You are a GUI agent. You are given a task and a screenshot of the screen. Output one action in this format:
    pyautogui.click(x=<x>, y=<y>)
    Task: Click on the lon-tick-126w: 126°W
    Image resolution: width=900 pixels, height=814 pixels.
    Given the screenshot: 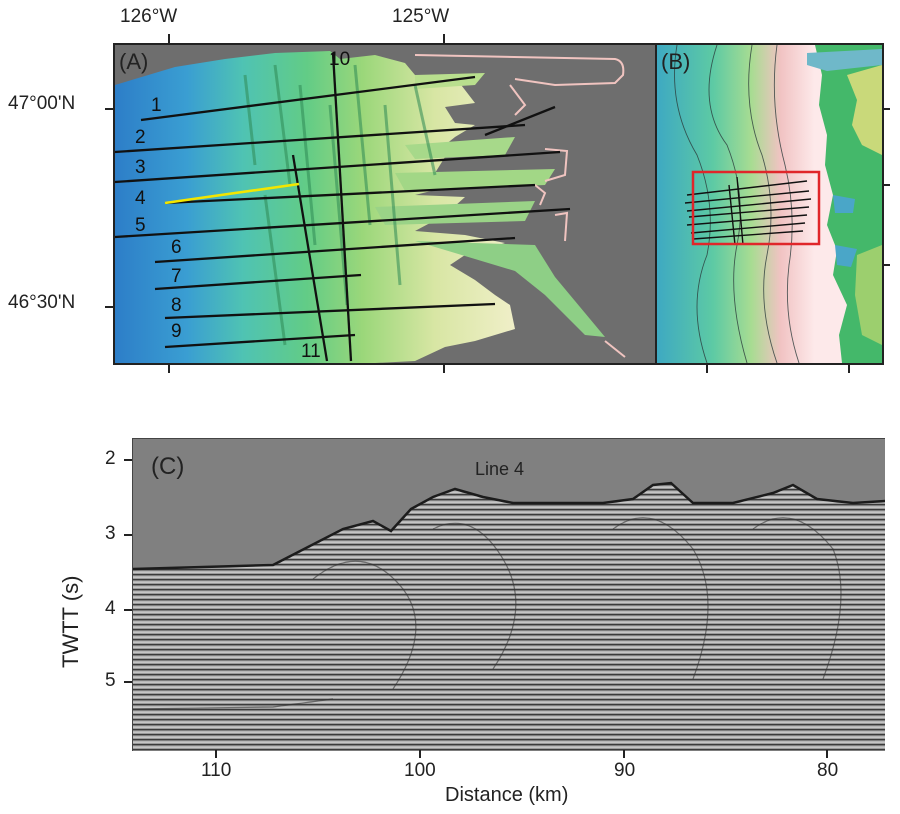 What is the action you would take?
    pyautogui.click(x=149, y=16)
    